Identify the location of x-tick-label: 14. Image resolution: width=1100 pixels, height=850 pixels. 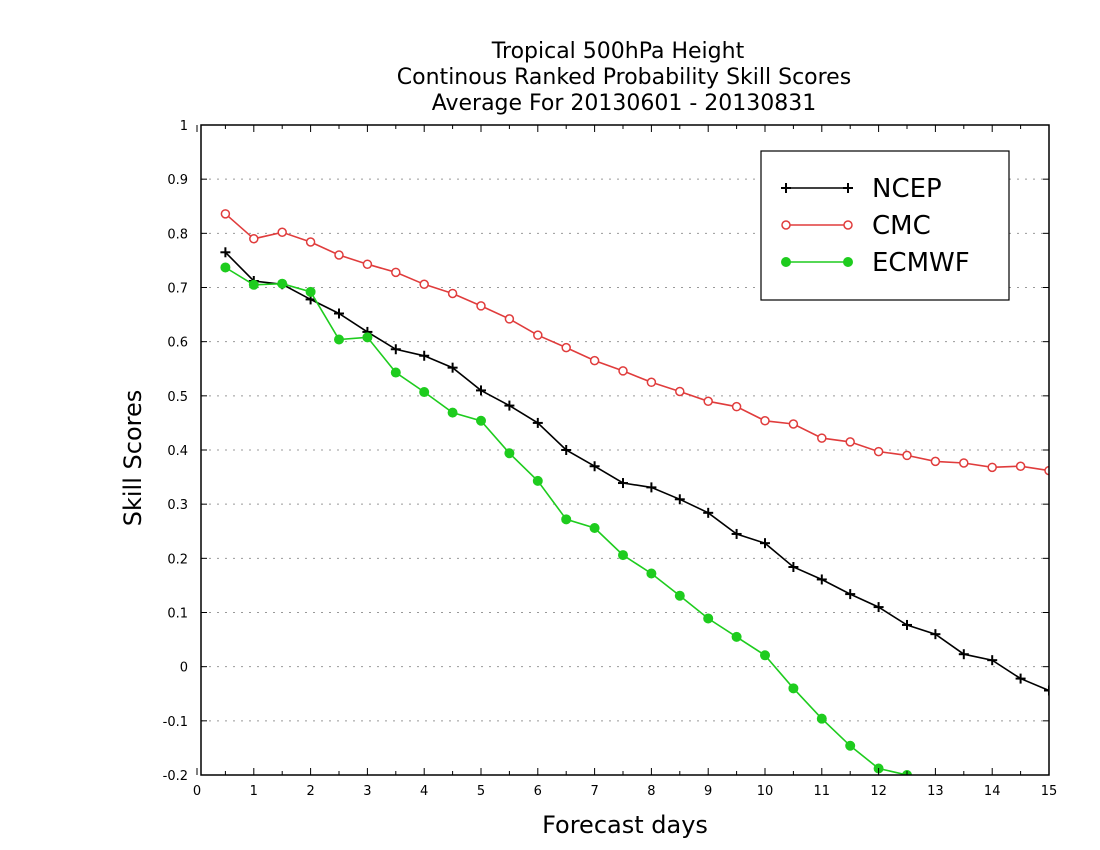
(992, 791).